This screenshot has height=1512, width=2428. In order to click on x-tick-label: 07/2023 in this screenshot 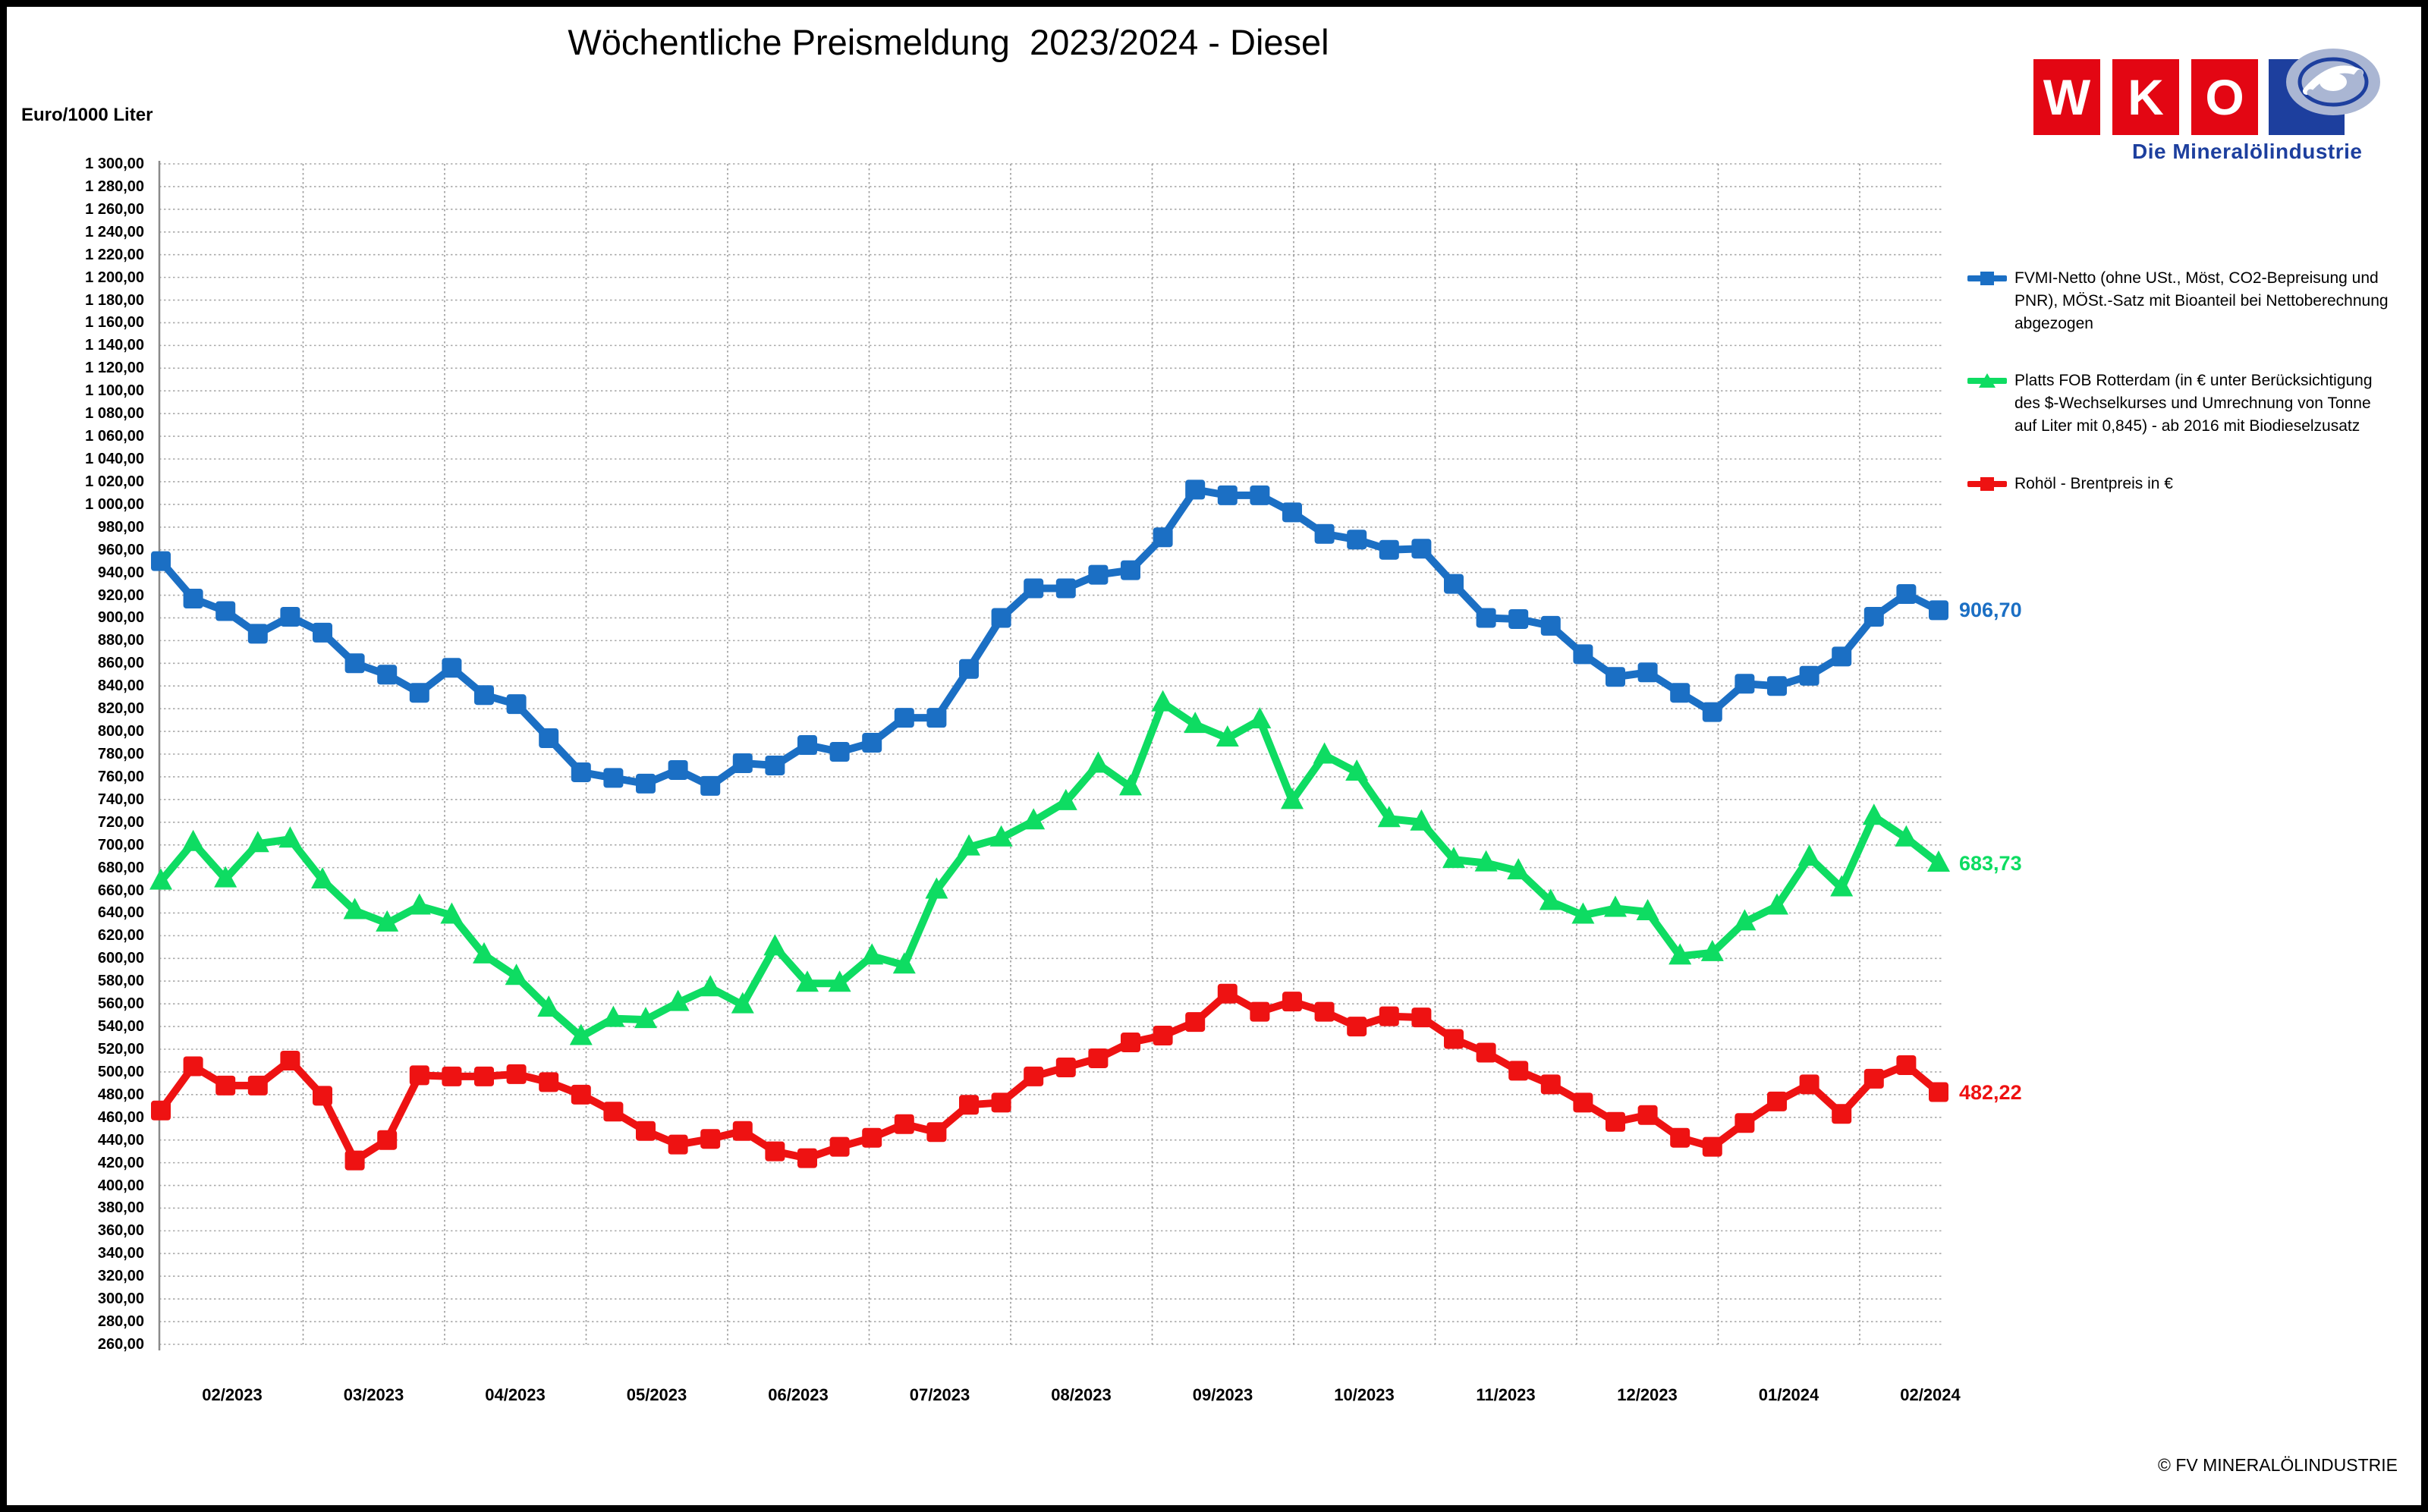, I will do `click(939, 1394)`.